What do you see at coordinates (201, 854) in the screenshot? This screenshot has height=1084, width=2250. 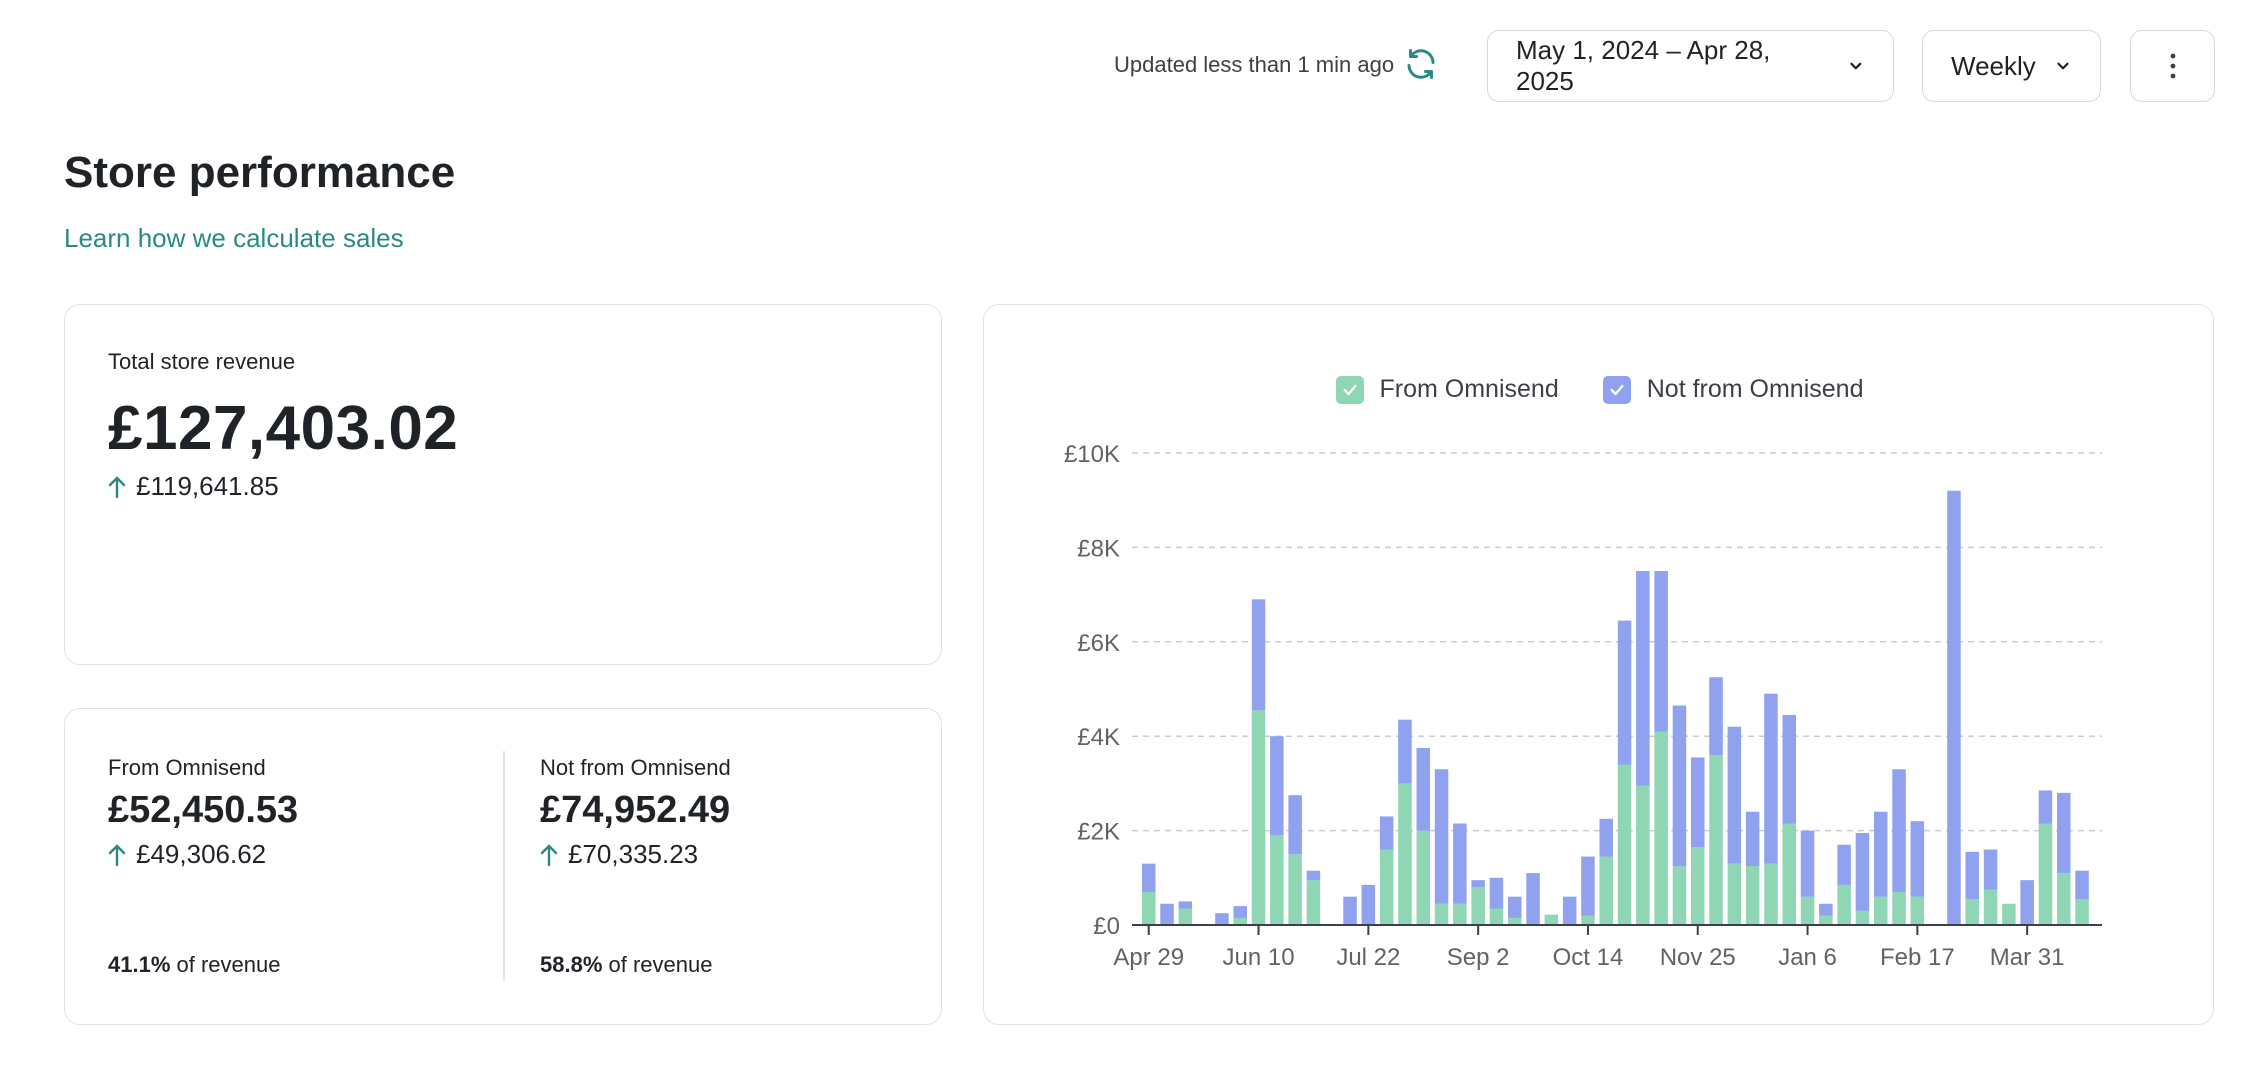 I see `from-omnisend-change-value: £49,306.62` at bounding box center [201, 854].